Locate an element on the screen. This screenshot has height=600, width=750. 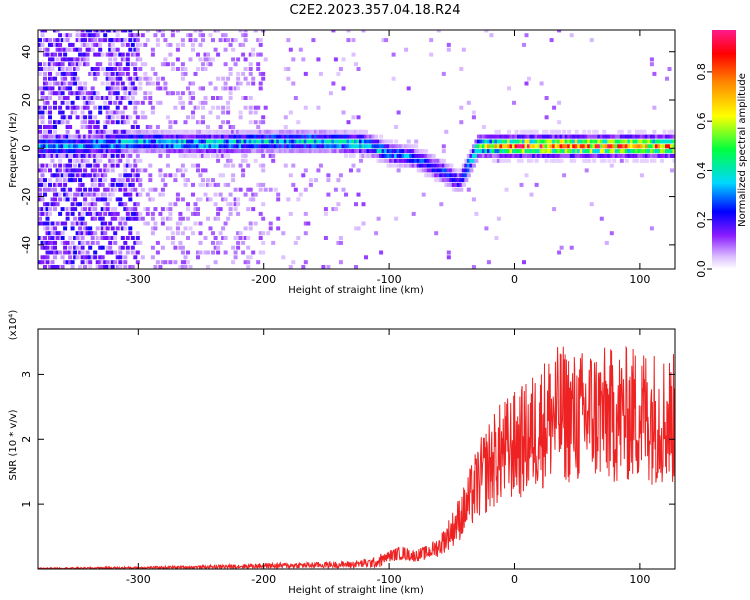
spectrogram-cell-1926 is located at coordinates (258, 151).